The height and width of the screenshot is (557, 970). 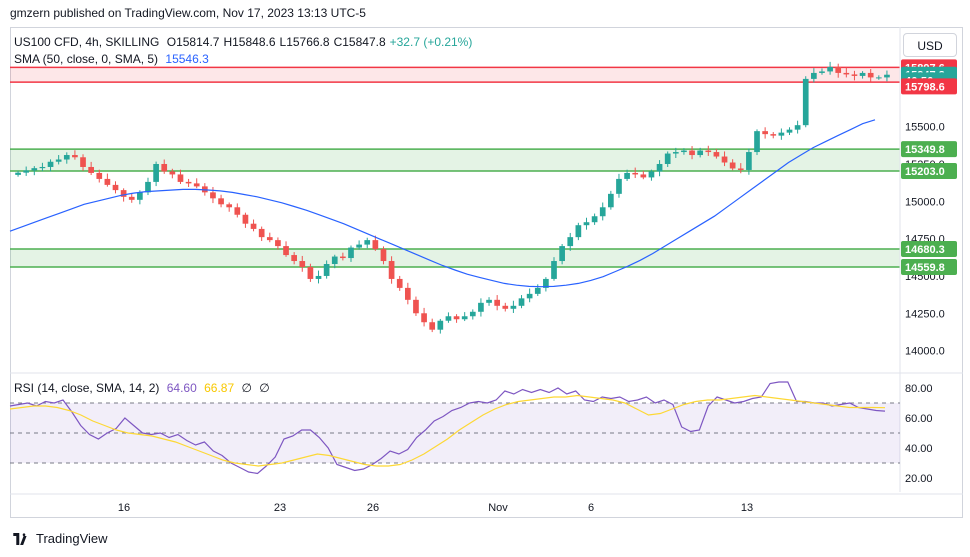 I want to click on rsi-ma-value: 66.87, so click(x=219, y=388).